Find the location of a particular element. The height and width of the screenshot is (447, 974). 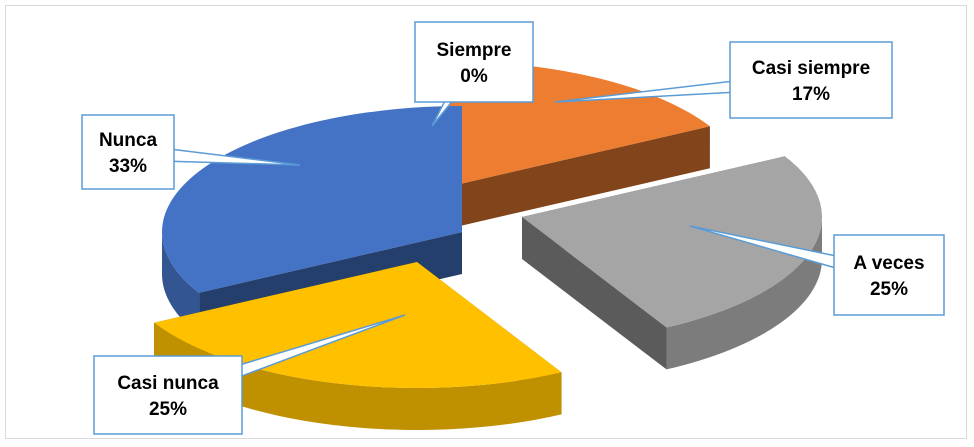

data-label-category: Siempre is located at coordinates (474, 50).